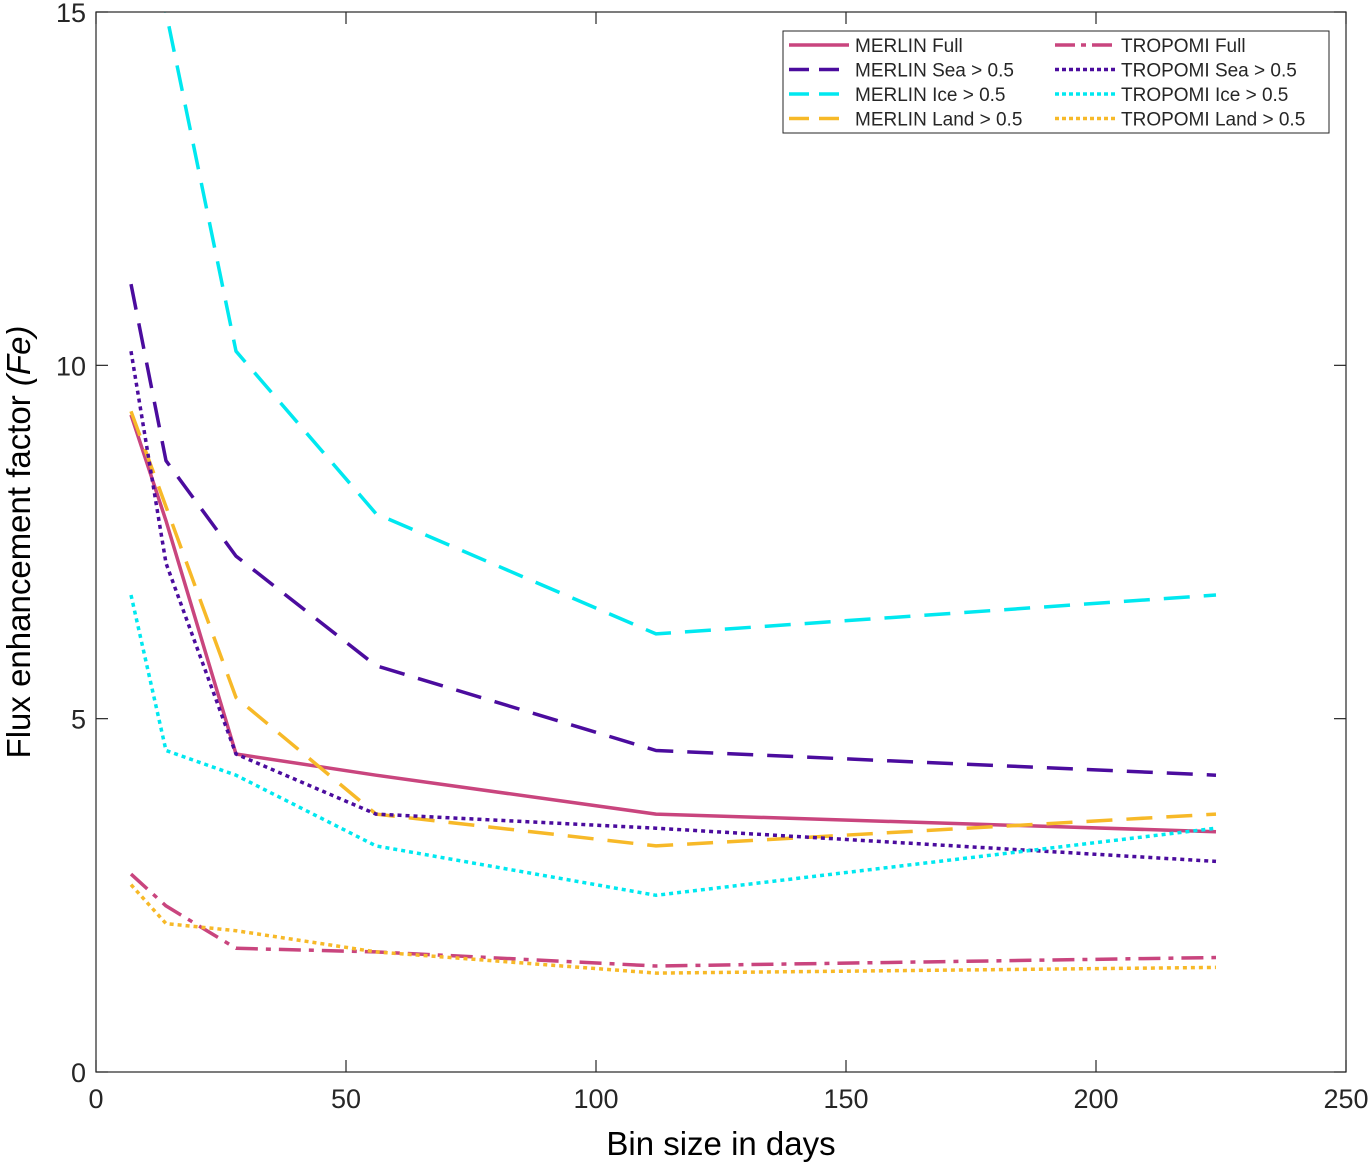  I want to click on legend-box, so click(1056, 82).